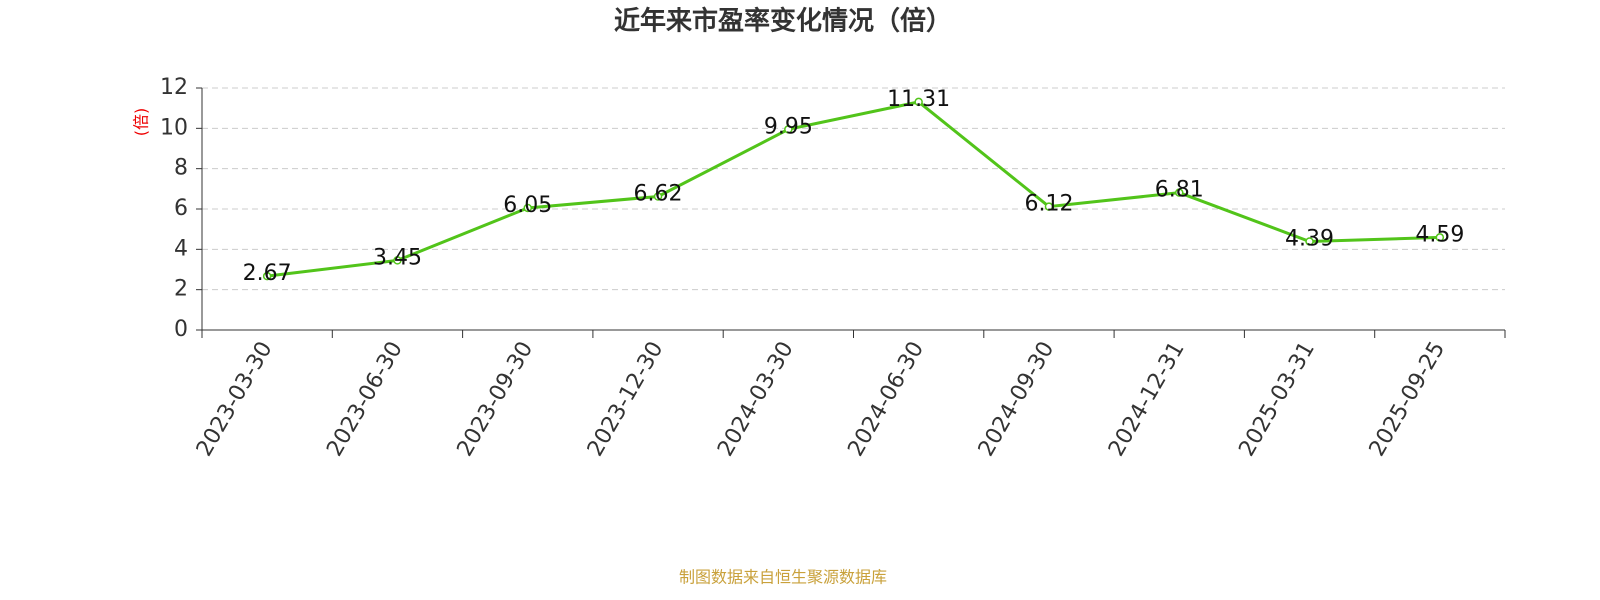  What do you see at coordinates (496, 399) in the screenshot?
I see `x-tick-label: 2023-09-30` at bounding box center [496, 399].